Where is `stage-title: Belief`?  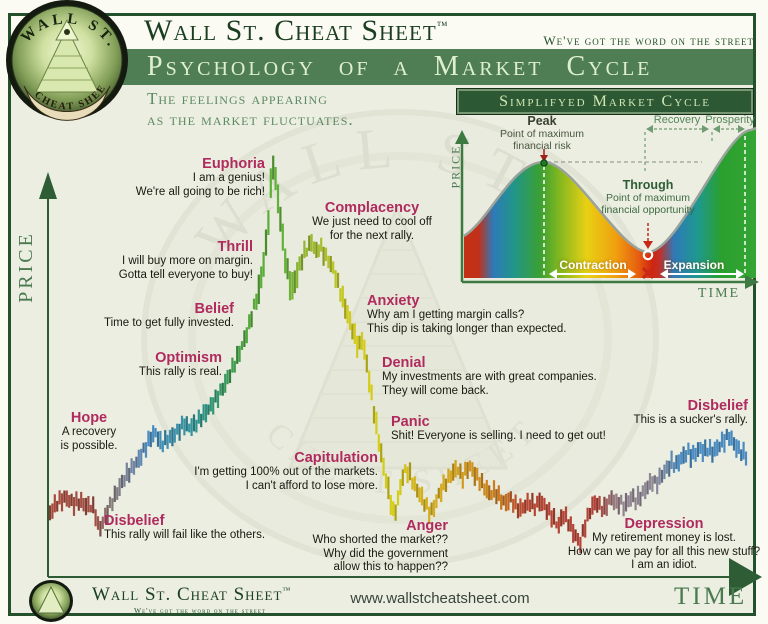
stage-title: Belief is located at coordinates (214, 309).